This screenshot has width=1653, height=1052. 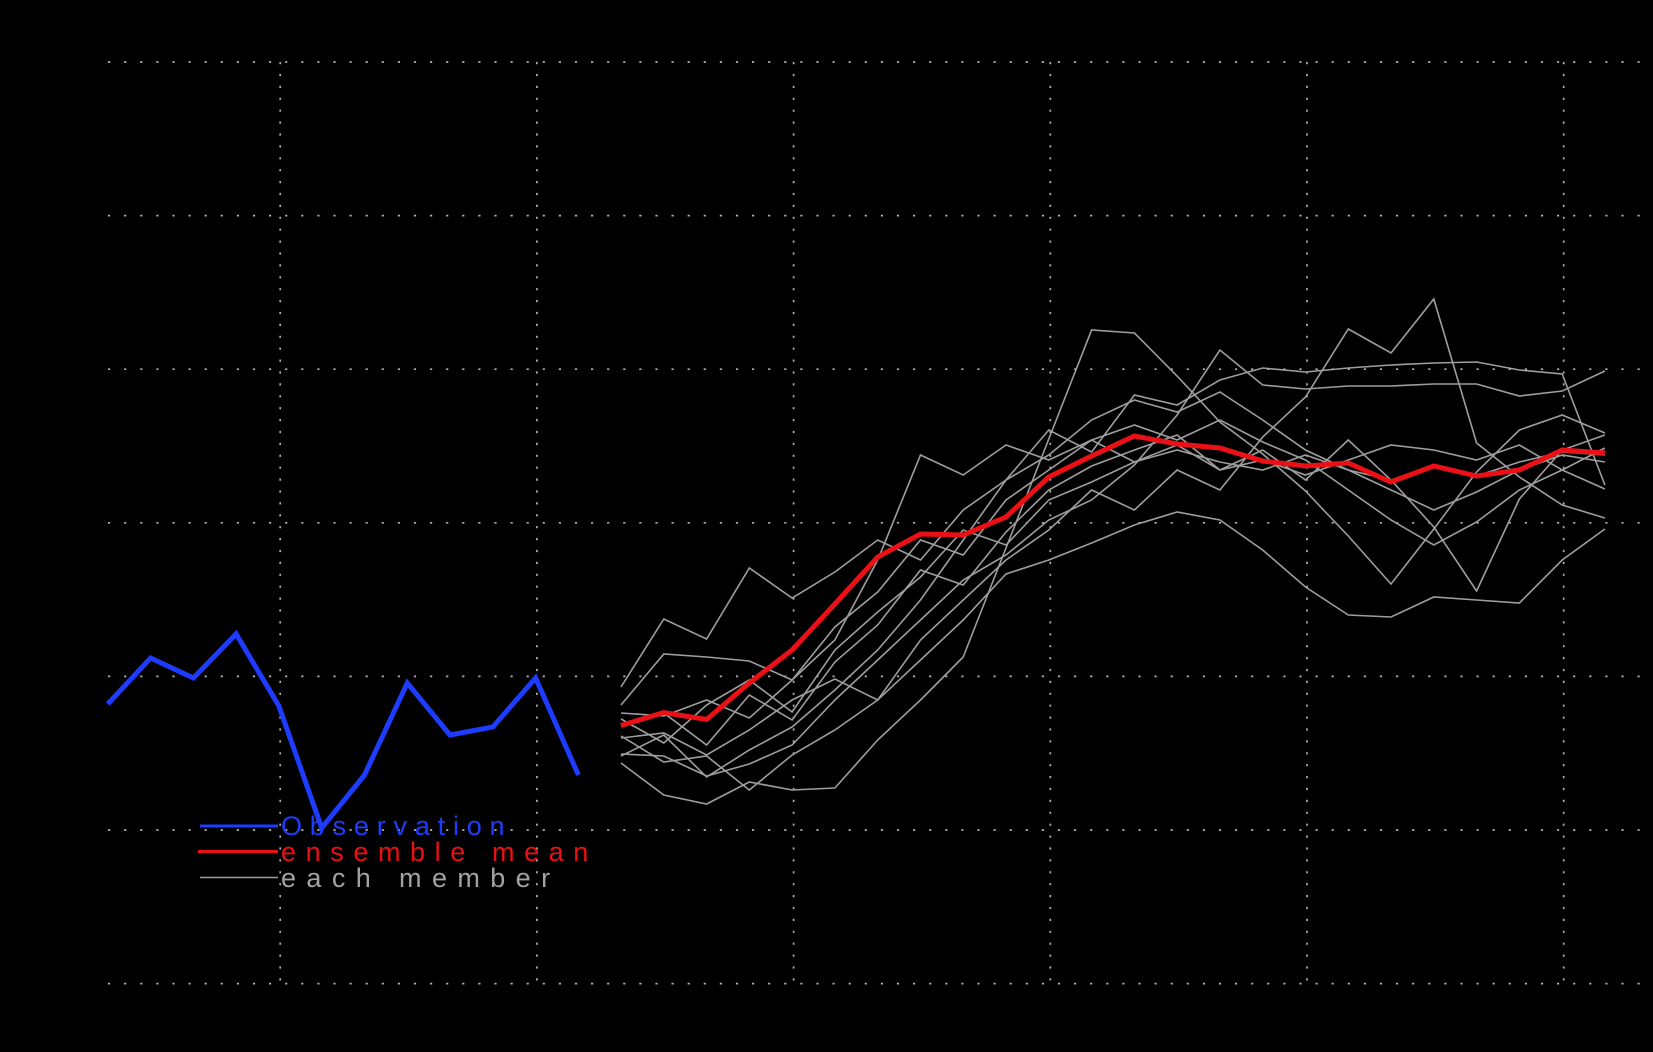 What do you see at coordinates (439, 852) in the screenshot?
I see `svg-text: ensemble mean` at bounding box center [439, 852].